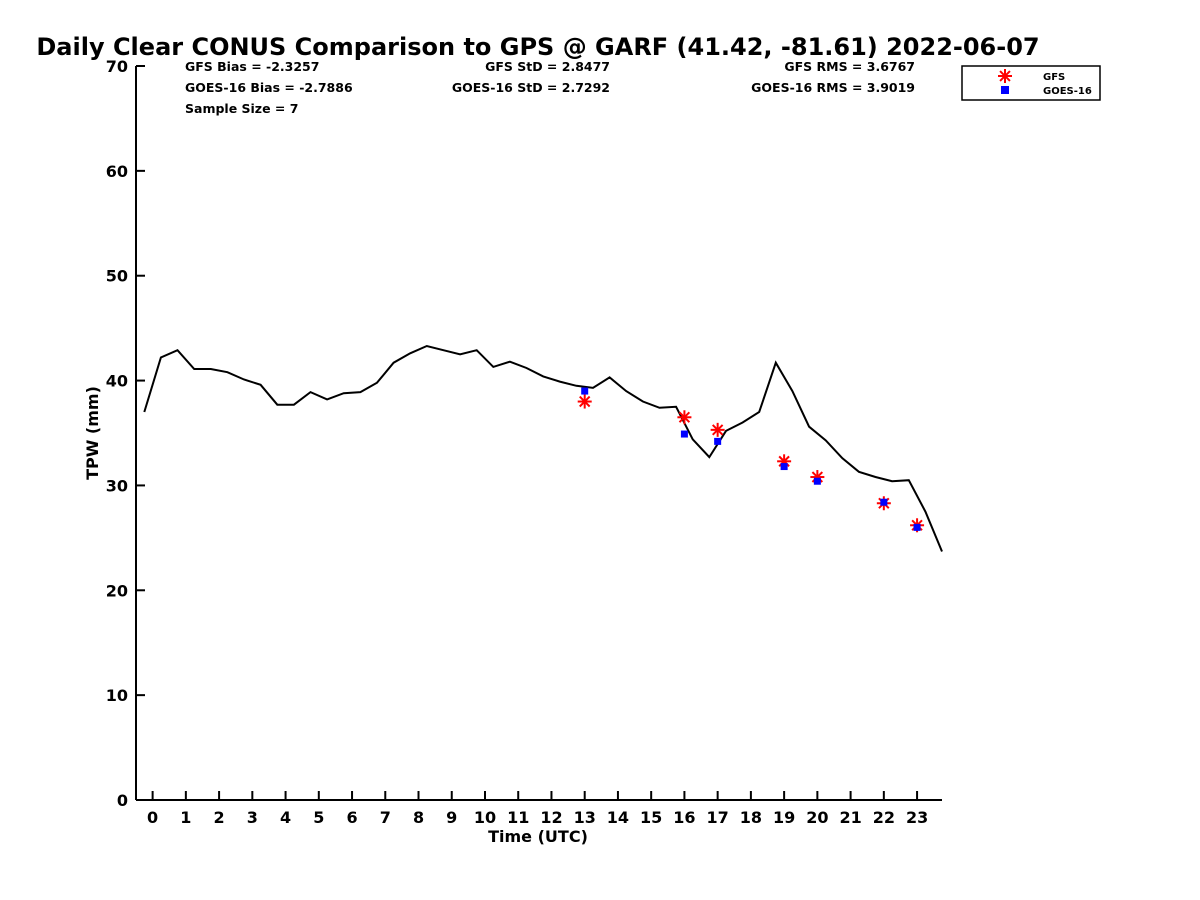 The width and height of the screenshot is (1200, 900). I want to click on goes-std-text: GOES-16 StD = 2.7292, so click(531, 87).